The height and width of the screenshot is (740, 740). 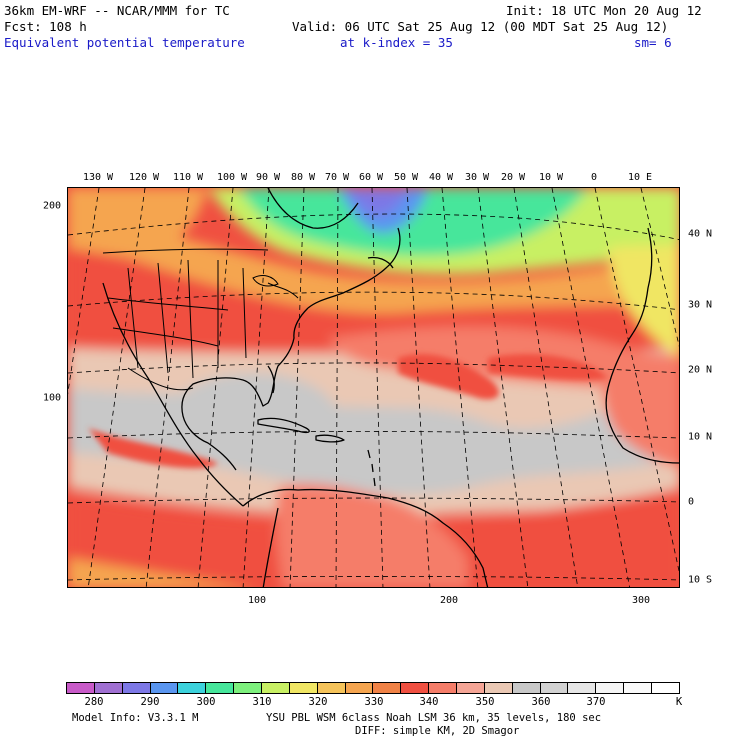 I want to click on grid-label-left-200: 200, so click(x=51, y=206).